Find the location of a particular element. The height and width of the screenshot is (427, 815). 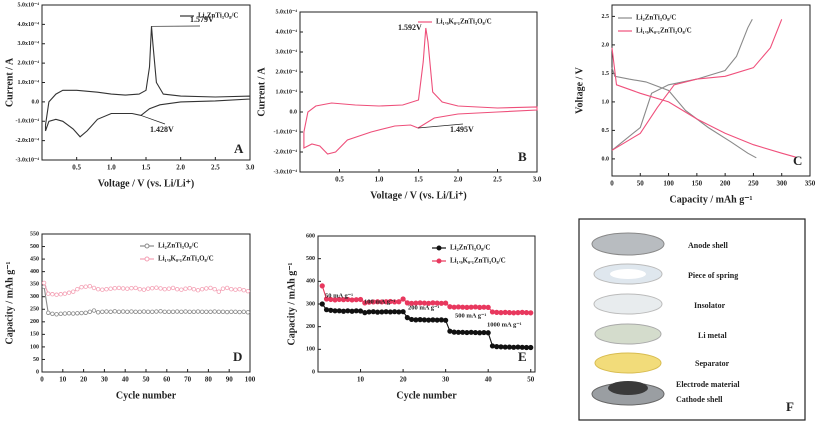

x-tick-label: 90 is located at coordinates (230, 380).